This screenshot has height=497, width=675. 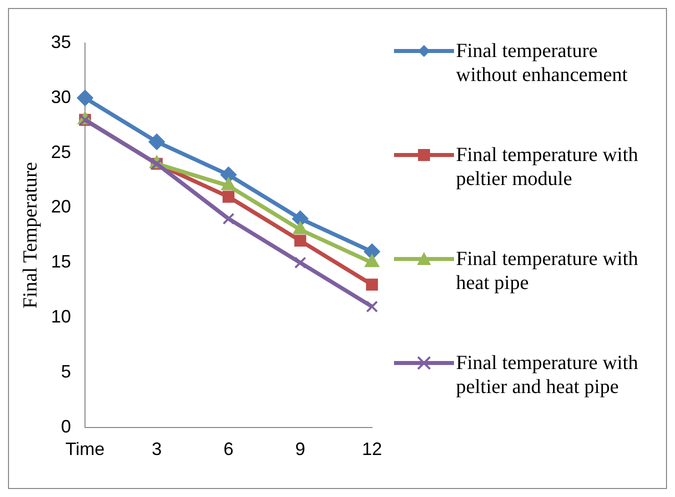 I want to click on x-tick-label: 12, so click(x=372, y=449).